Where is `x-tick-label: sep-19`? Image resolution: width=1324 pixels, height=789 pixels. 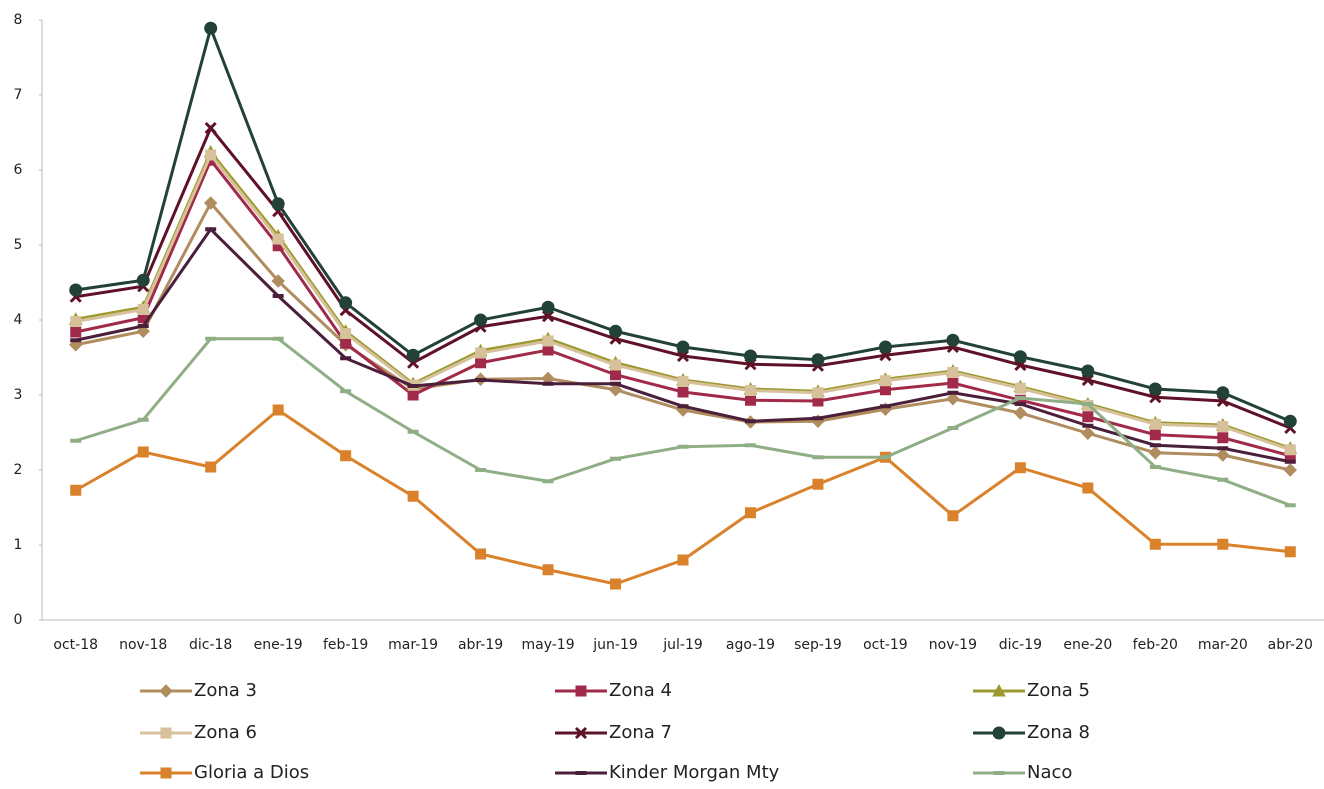 x-tick-label: sep-19 is located at coordinates (818, 645).